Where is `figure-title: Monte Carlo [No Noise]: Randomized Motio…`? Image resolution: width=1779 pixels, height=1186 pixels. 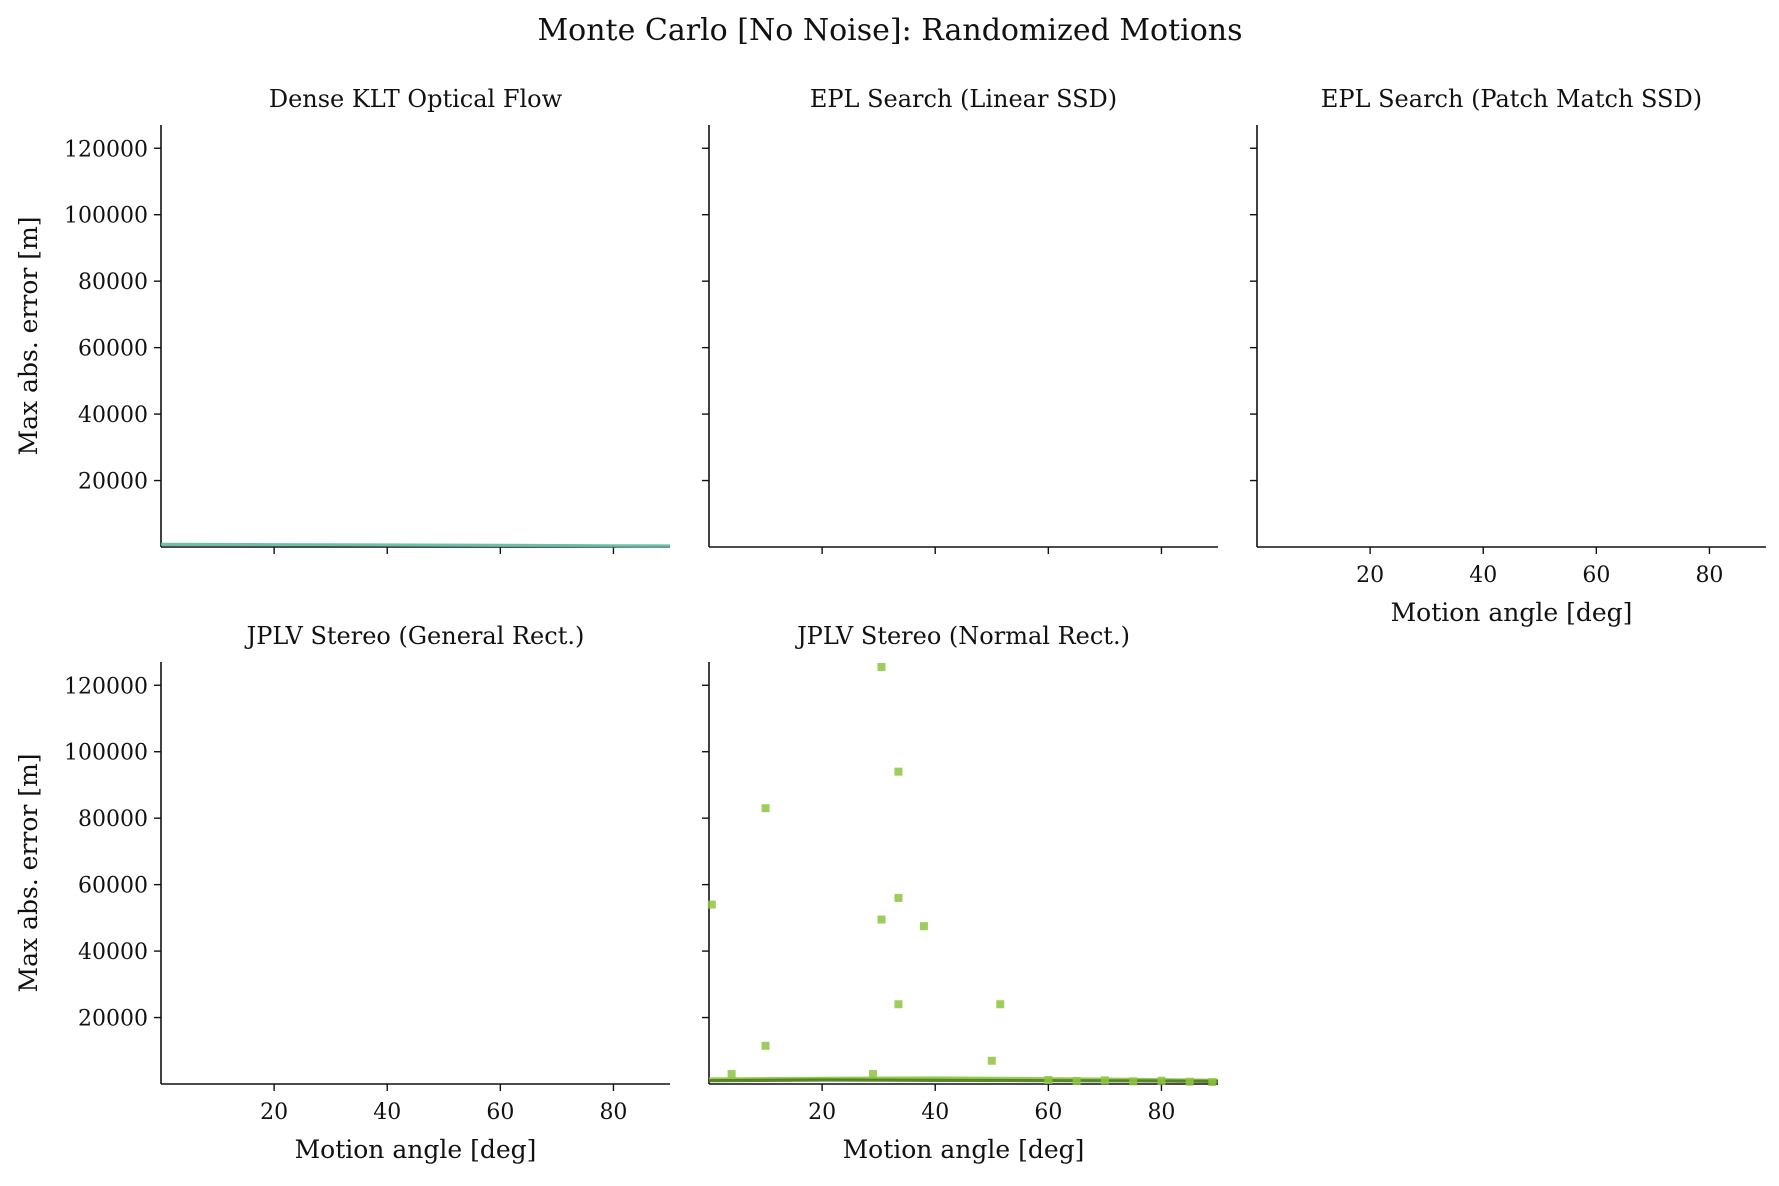
figure-title: Monte Carlo [No Noise]: Randomized Motio… is located at coordinates (889, 30).